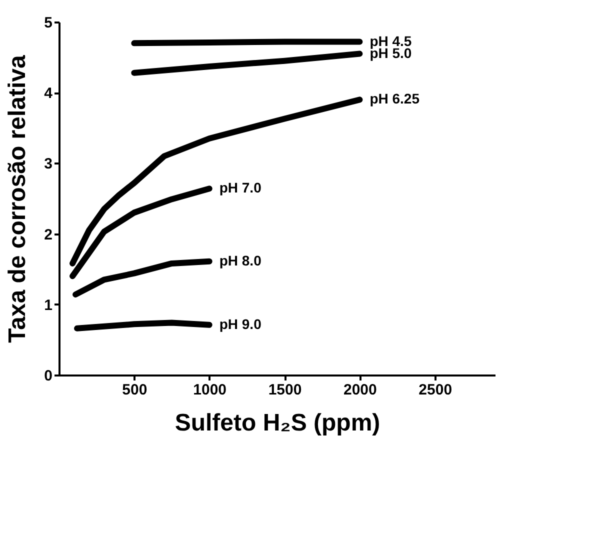 This screenshot has width=616, height=547. I want to click on y-axis-title: Taxa de corrosão relativa, so click(18, 198).